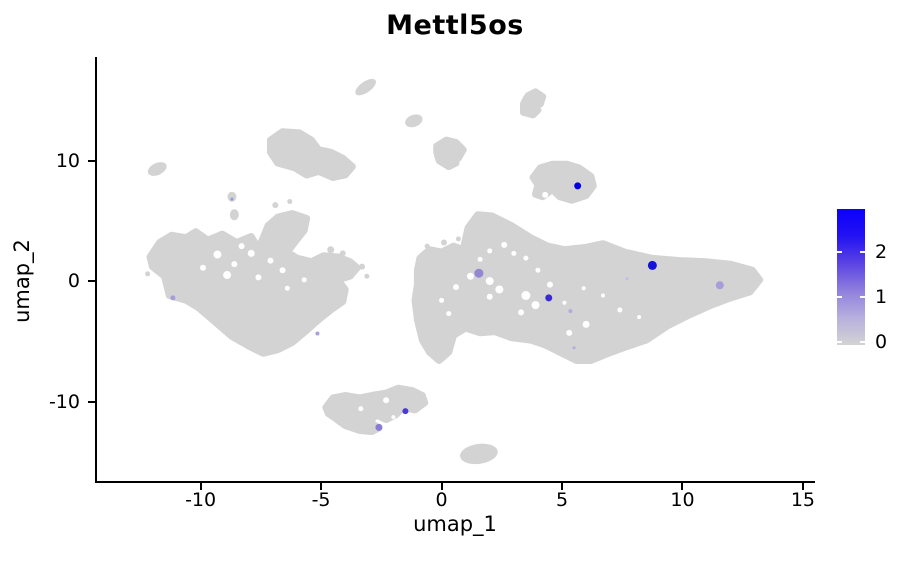 This screenshot has width=911, height=562. Describe the element at coordinates (563, 182) in the screenshot. I see `cell-cluster-upper-right-island` at that location.